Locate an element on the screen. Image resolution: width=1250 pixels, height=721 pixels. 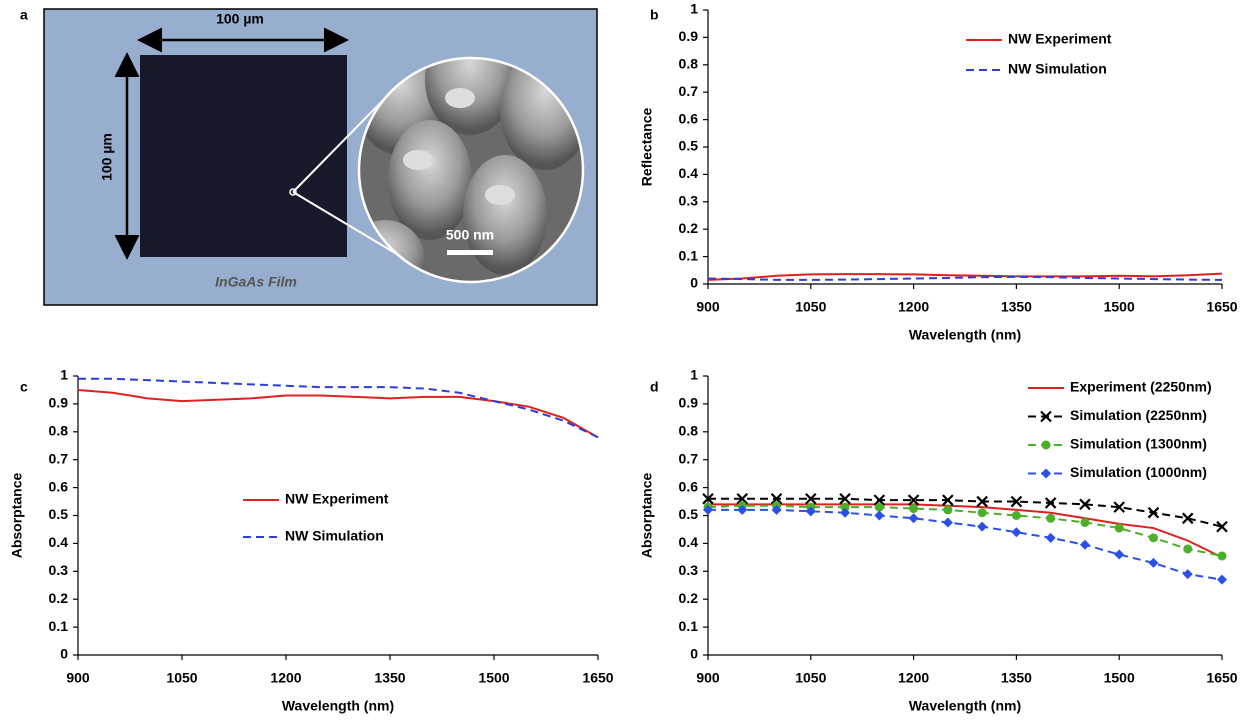
y-tick-label: 0.7 is located at coordinates (689, 458).